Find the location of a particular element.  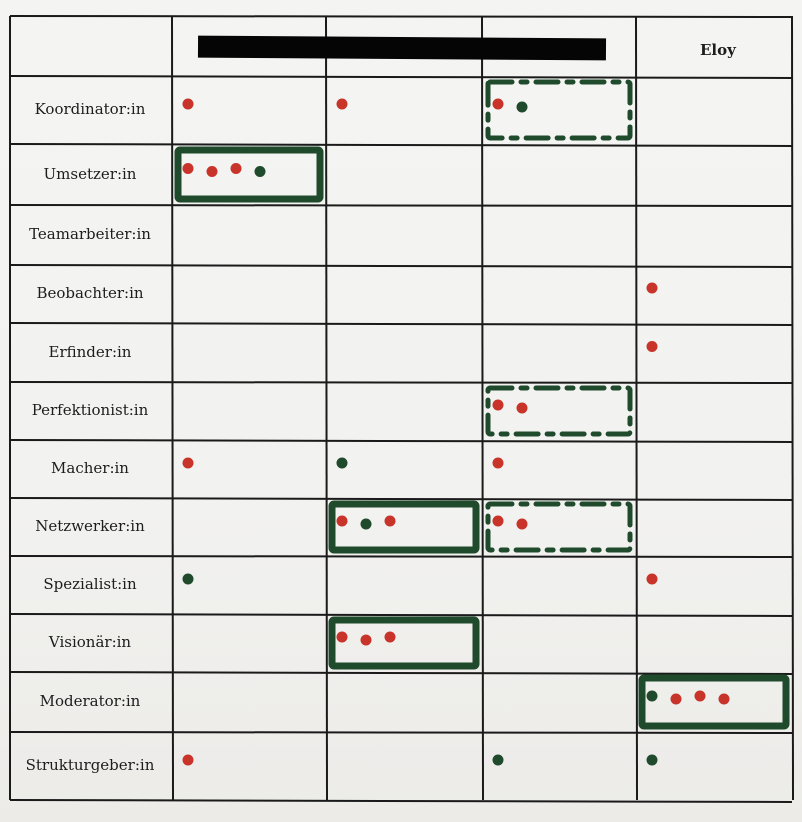

row-label: Erfinder:in is located at coordinates (90, 351).